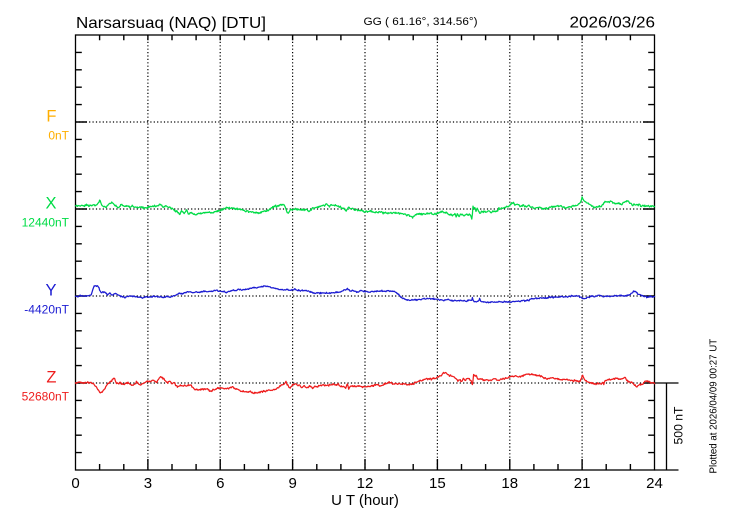 The height and width of the screenshot is (525, 730). I want to click on svg-text: 6, so click(220, 483).